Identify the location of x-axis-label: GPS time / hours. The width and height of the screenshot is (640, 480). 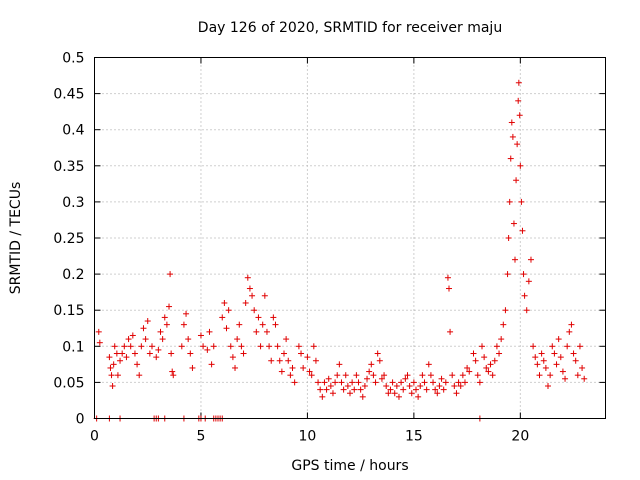
(349, 466).